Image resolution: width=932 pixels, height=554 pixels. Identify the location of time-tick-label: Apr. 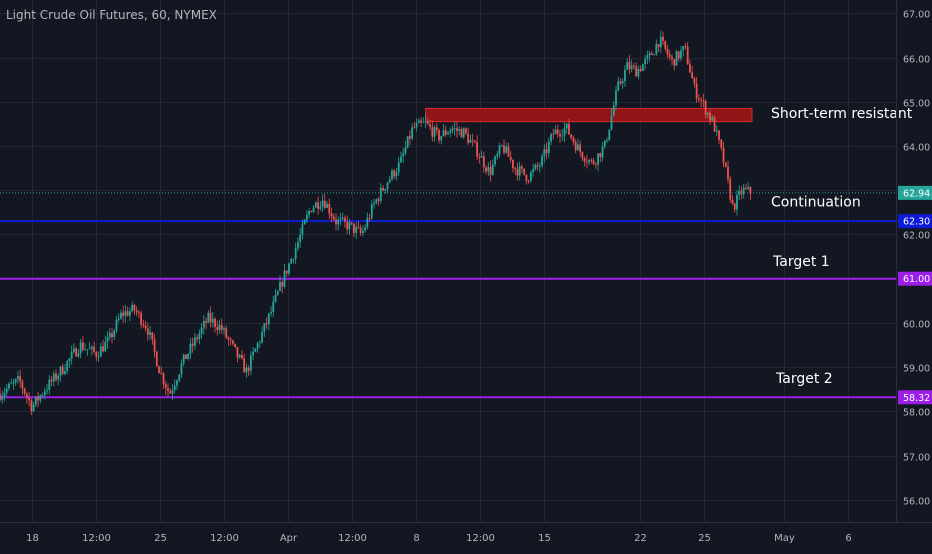
(289, 538).